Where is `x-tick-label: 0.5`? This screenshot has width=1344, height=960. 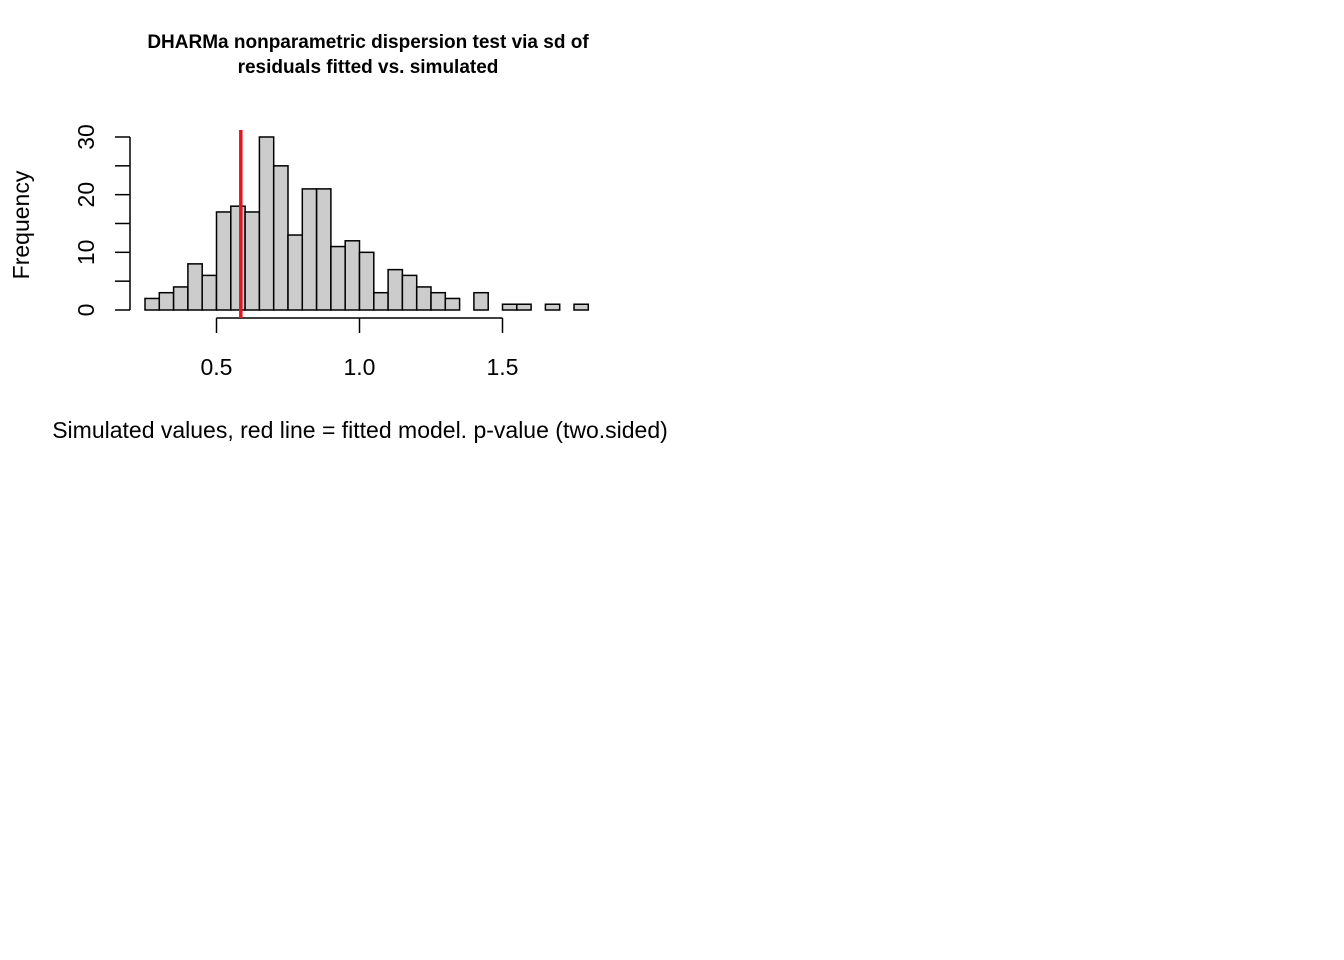
x-tick-label: 0.5 is located at coordinates (217, 367).